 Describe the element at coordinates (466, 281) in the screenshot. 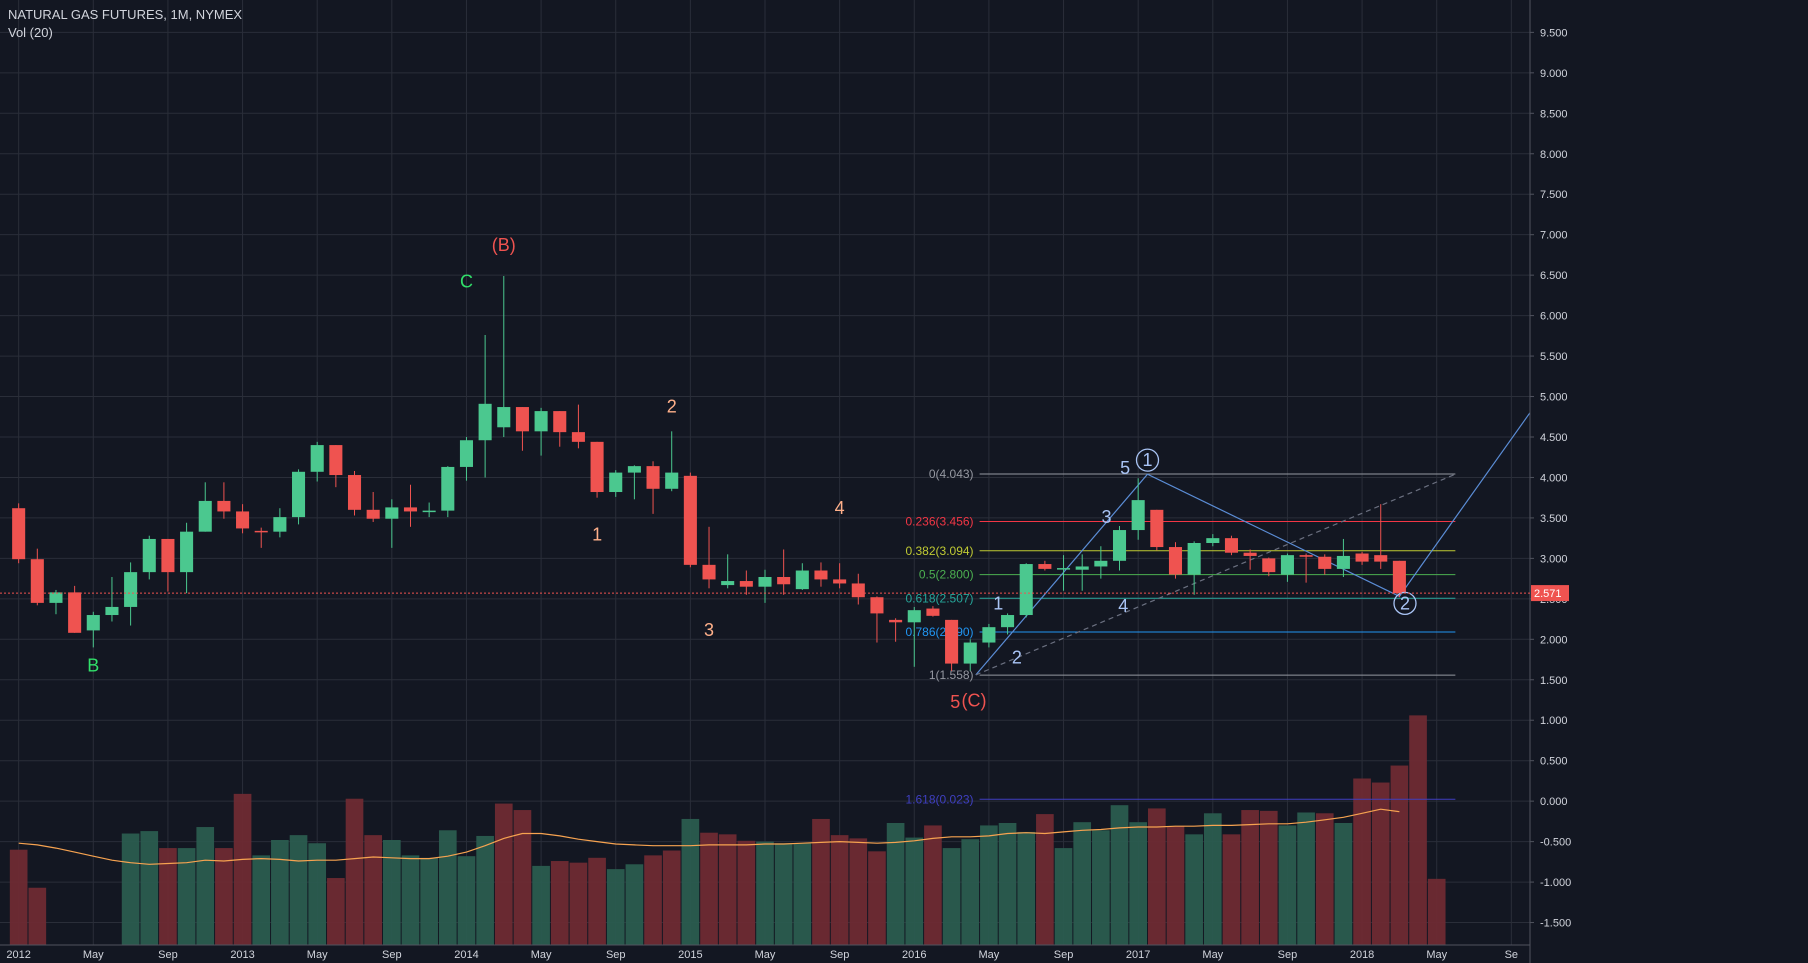

I see `wave-label: C` at that location.